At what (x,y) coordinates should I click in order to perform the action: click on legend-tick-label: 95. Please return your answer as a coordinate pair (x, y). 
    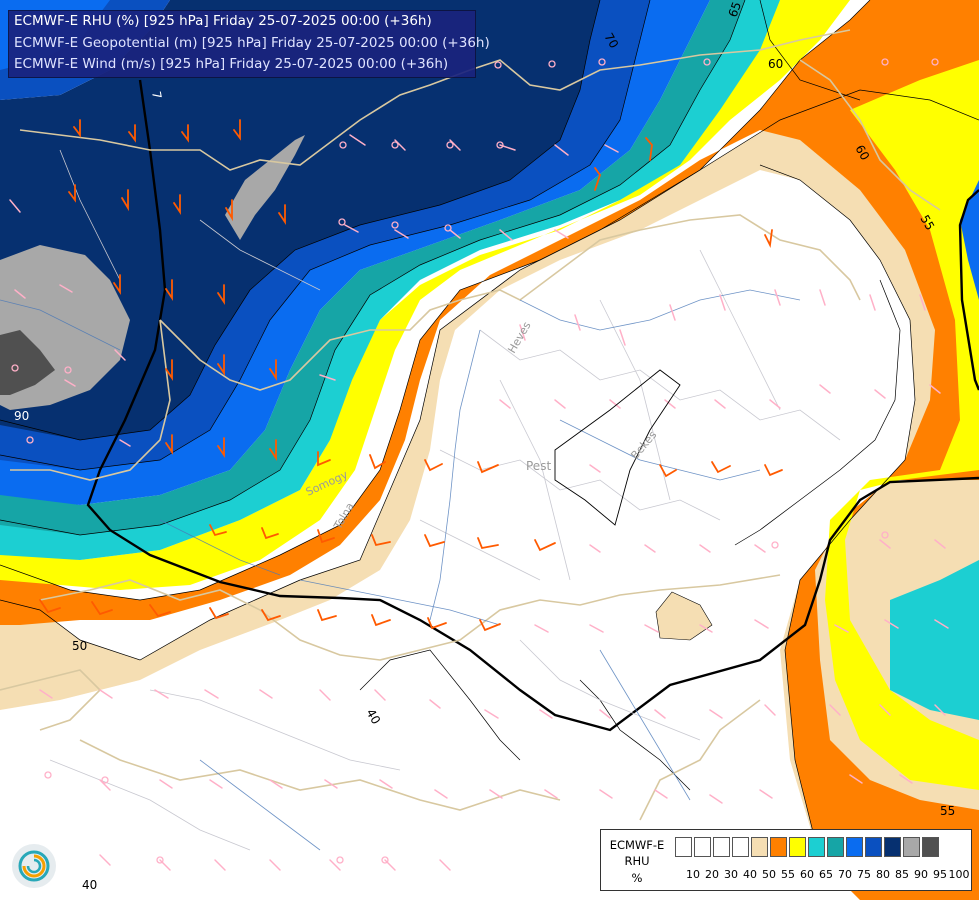
    Looking at the image, I should click on (940, 874).